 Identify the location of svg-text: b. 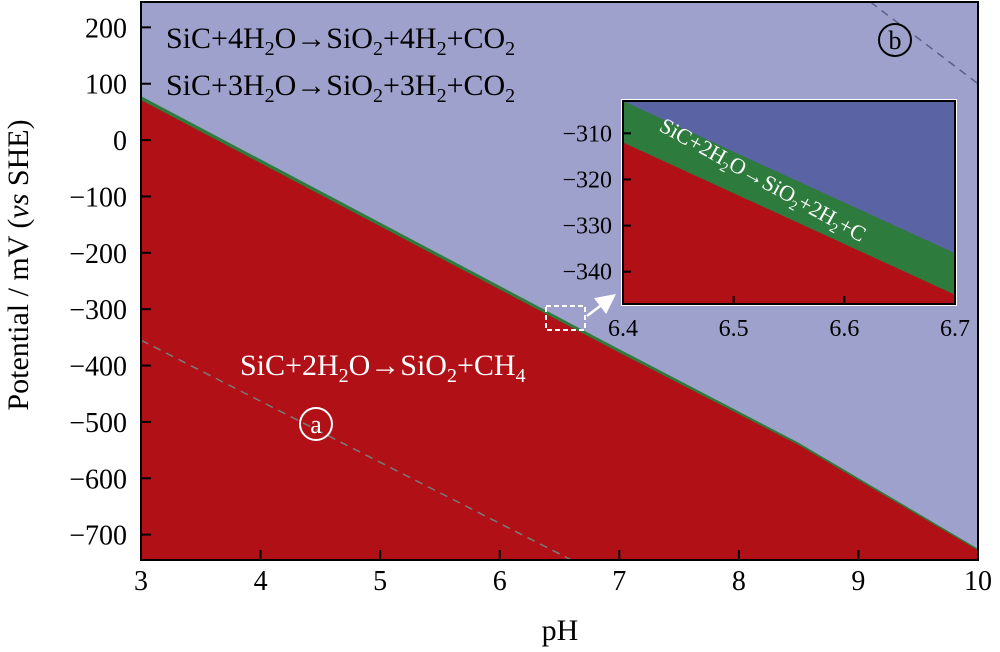
(895, 40).